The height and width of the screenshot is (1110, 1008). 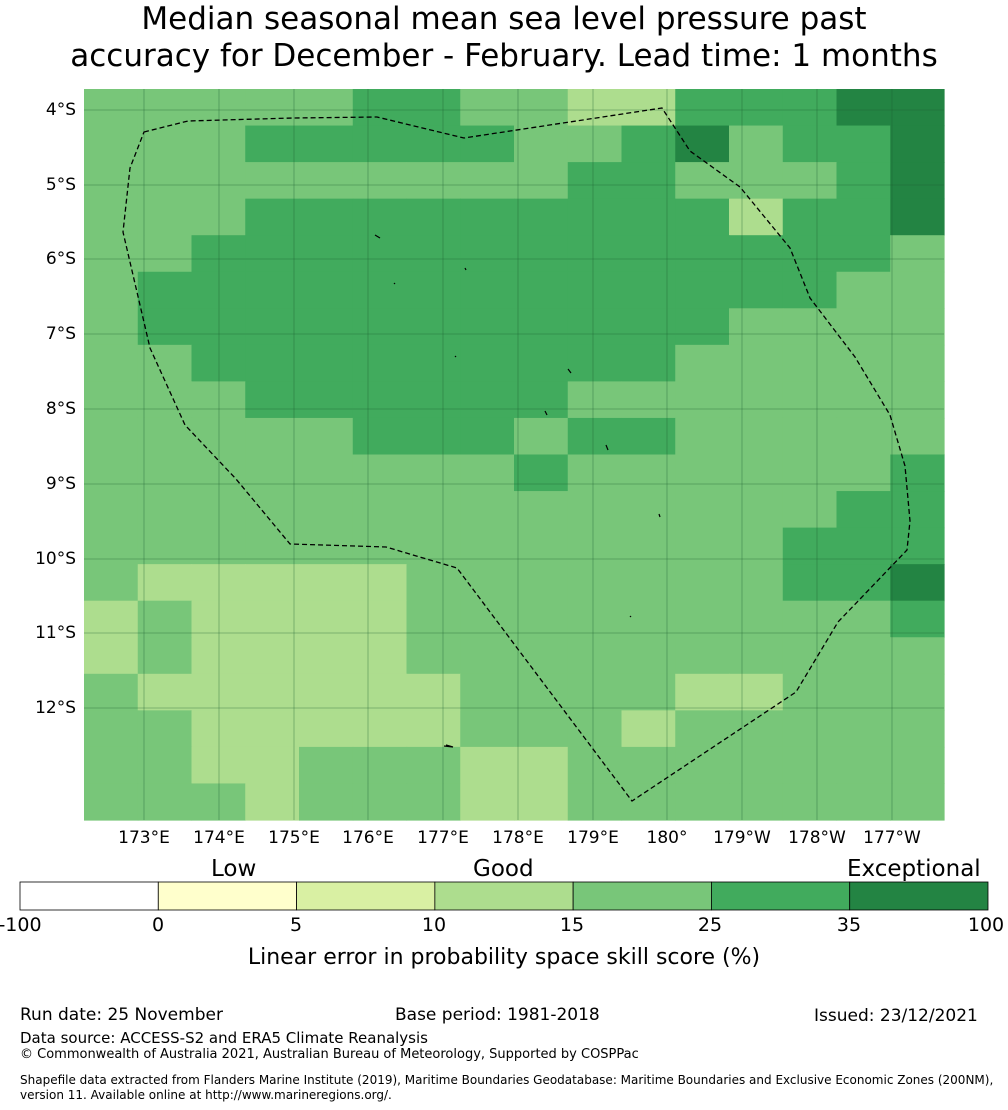 I want to click on lon-label: 180°, so click(x=667, y=838).